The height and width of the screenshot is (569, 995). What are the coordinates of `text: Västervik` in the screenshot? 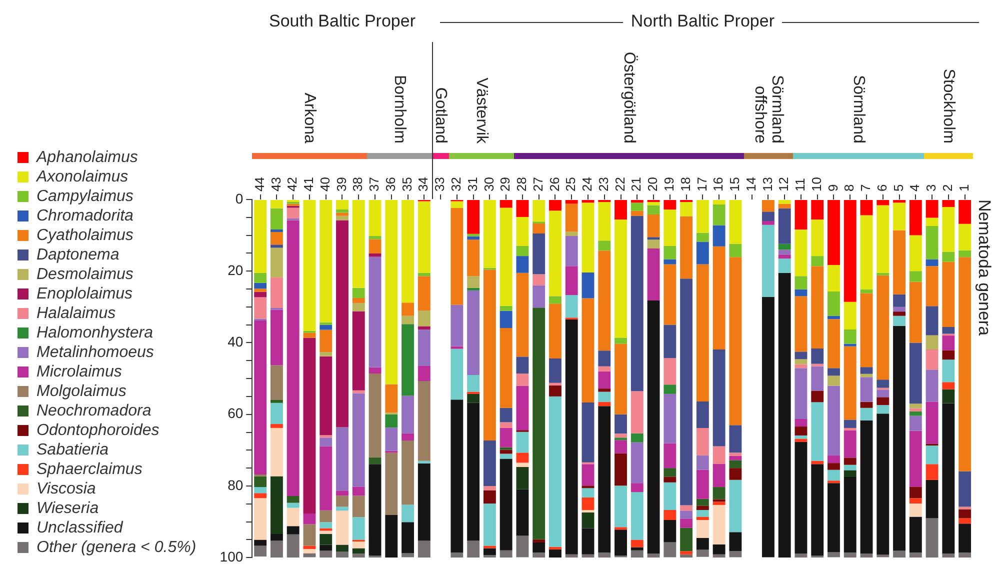 It's located at (481, 111).